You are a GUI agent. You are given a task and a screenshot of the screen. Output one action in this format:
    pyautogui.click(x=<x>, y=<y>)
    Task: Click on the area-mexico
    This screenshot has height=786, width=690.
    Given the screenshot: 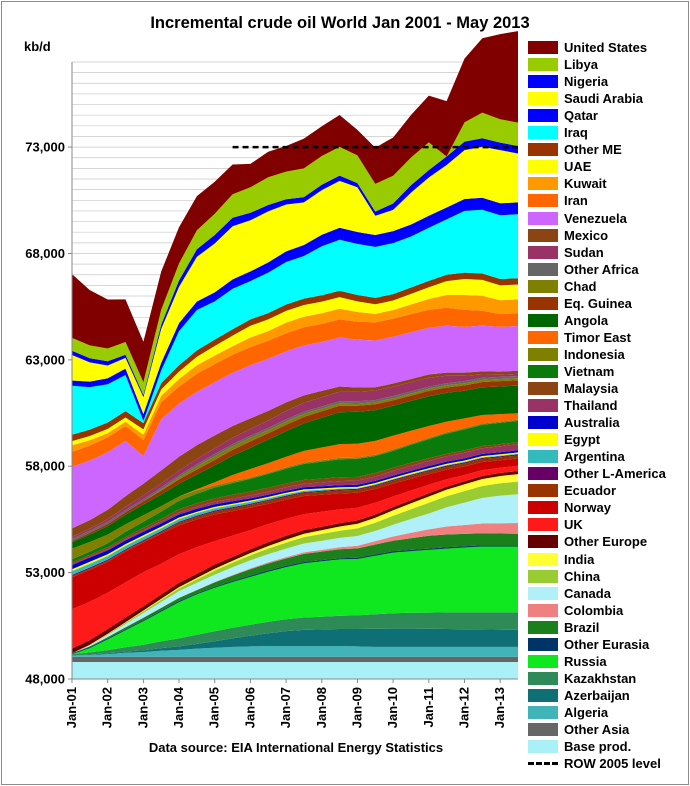 What is the action you would take?
    pyautogui.click(x=295, y=453)
    